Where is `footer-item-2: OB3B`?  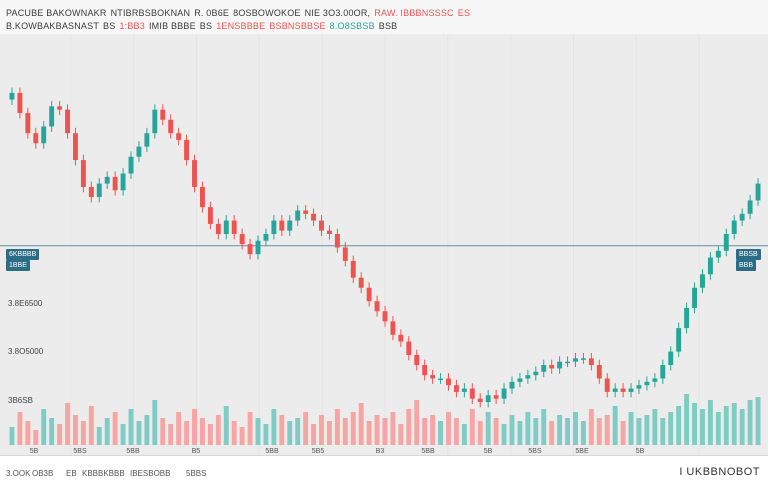 footer-item-2: OB3B is located at coordinates (43, 473).